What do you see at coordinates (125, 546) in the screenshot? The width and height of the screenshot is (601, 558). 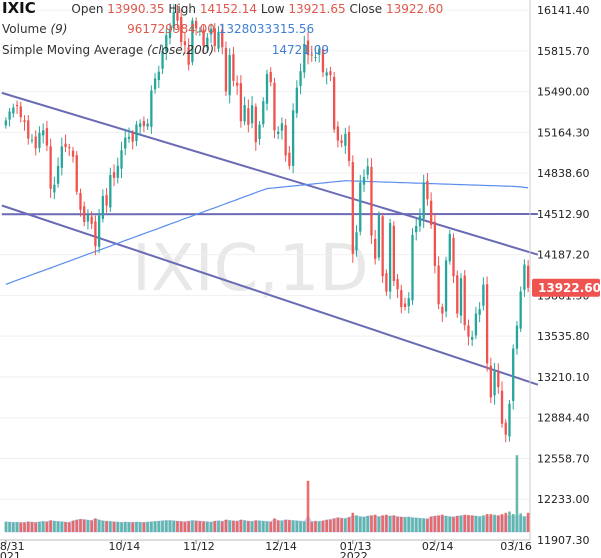 I see `x-tick-label: 10/14` at bounding box center [125, 546].